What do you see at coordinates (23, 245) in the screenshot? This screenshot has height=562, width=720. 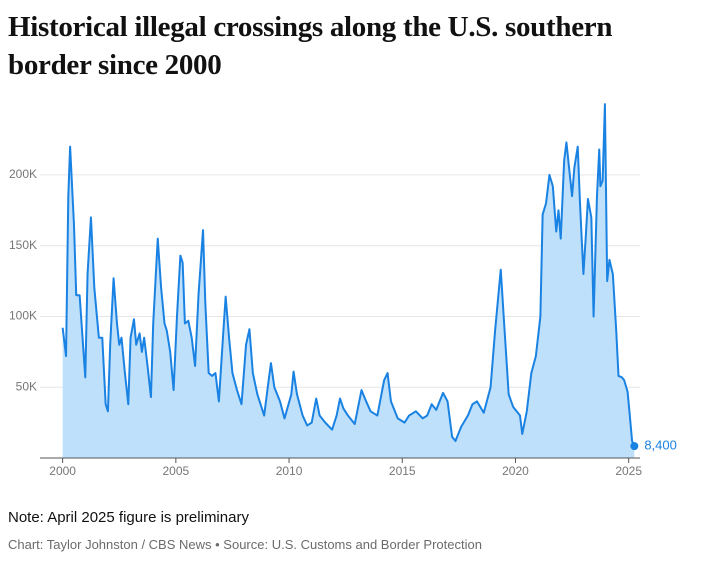 I see `y-tick-label: 150K` at bounding box center [23, 245].